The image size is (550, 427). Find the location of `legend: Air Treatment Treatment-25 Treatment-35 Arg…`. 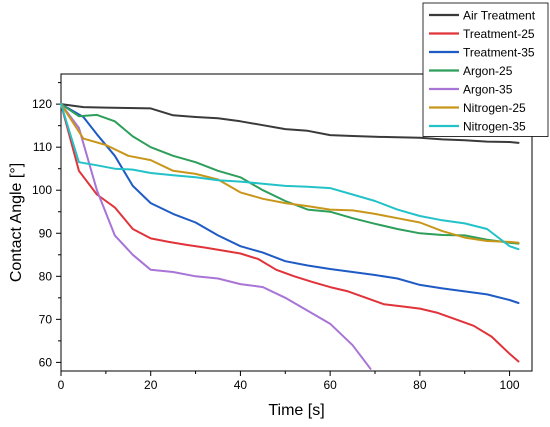

legend: Air Treatment Treatment-25 Treatment-35 Arg… is located at coordinates (485, 69).